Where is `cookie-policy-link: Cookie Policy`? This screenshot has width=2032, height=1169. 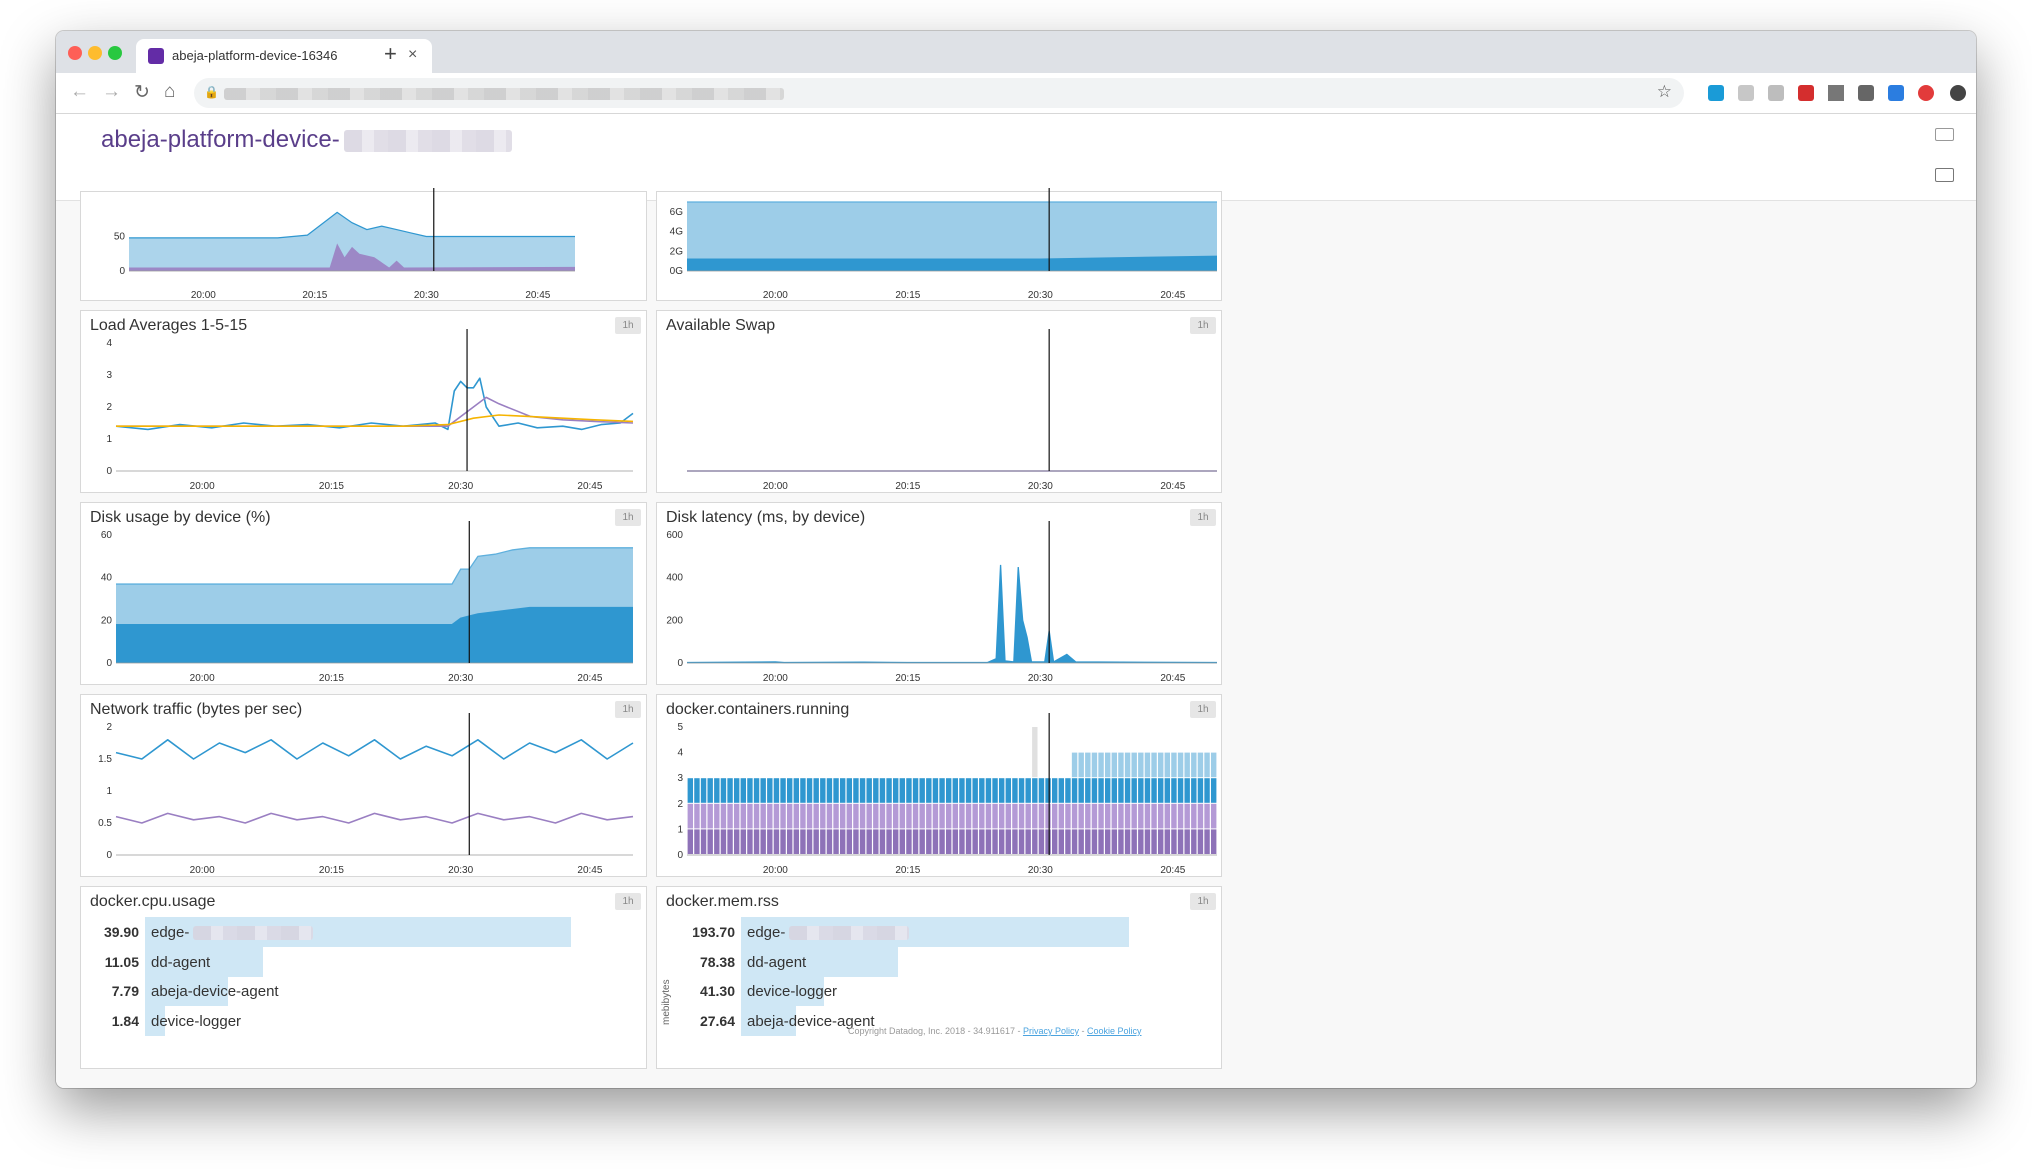 cookie-policy-link: Cookie Policy is located at coordinates (1114, 1031).